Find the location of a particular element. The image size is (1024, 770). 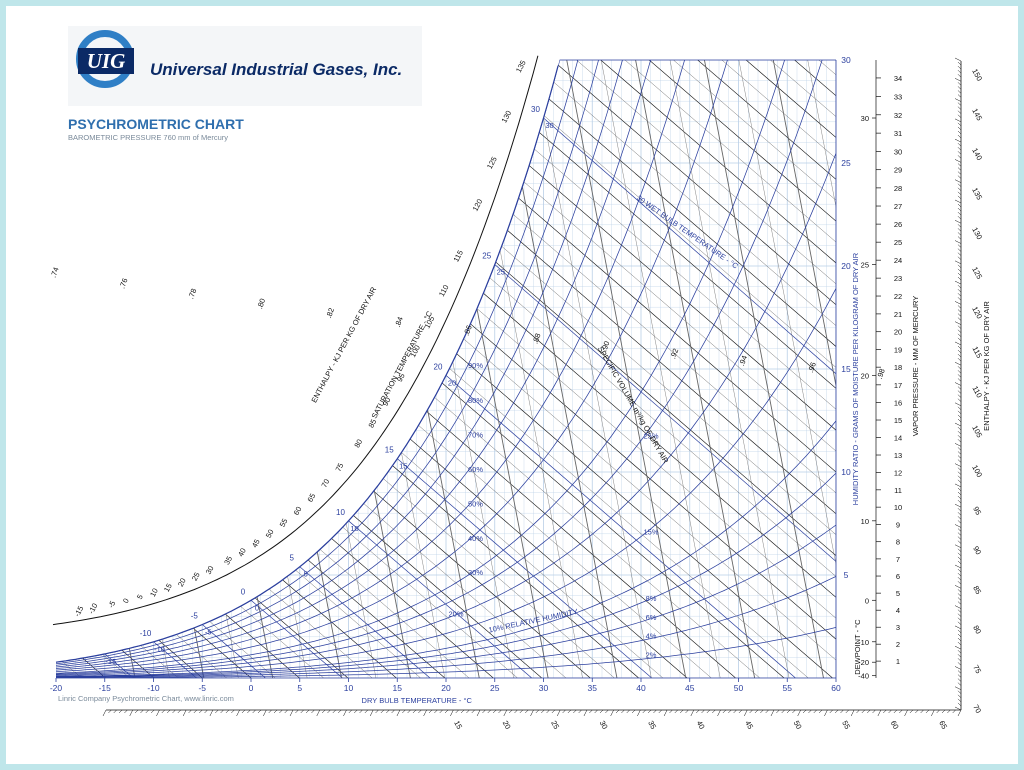

humidity-ratio-tick-label: 30 is located at coordinates (846, 60).